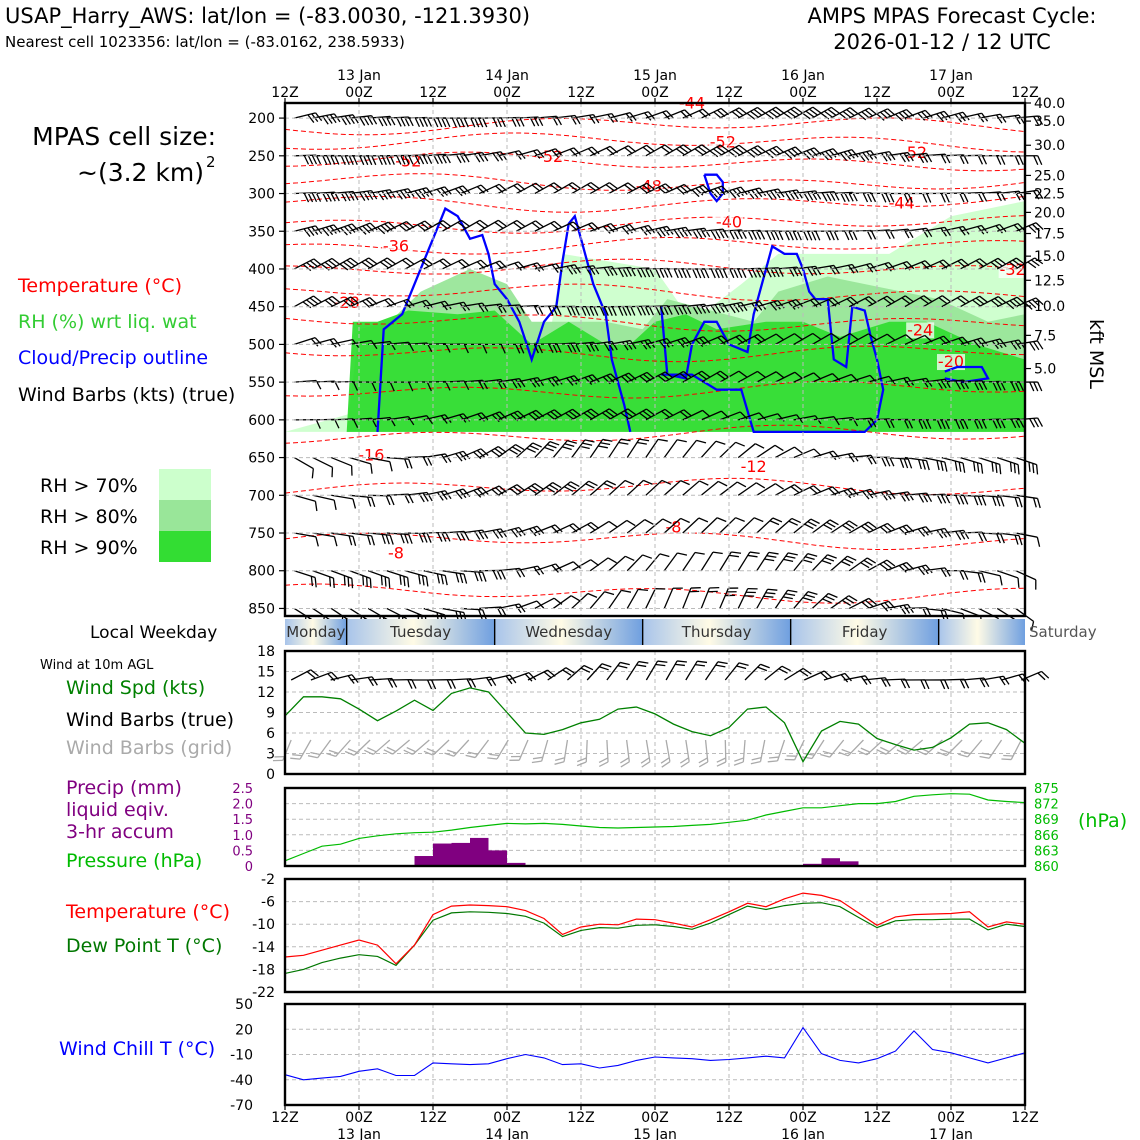  Describe the element at coordinates (242, 805) in the screenshot. I see `precip-ytick-label: 2.0` at that location.